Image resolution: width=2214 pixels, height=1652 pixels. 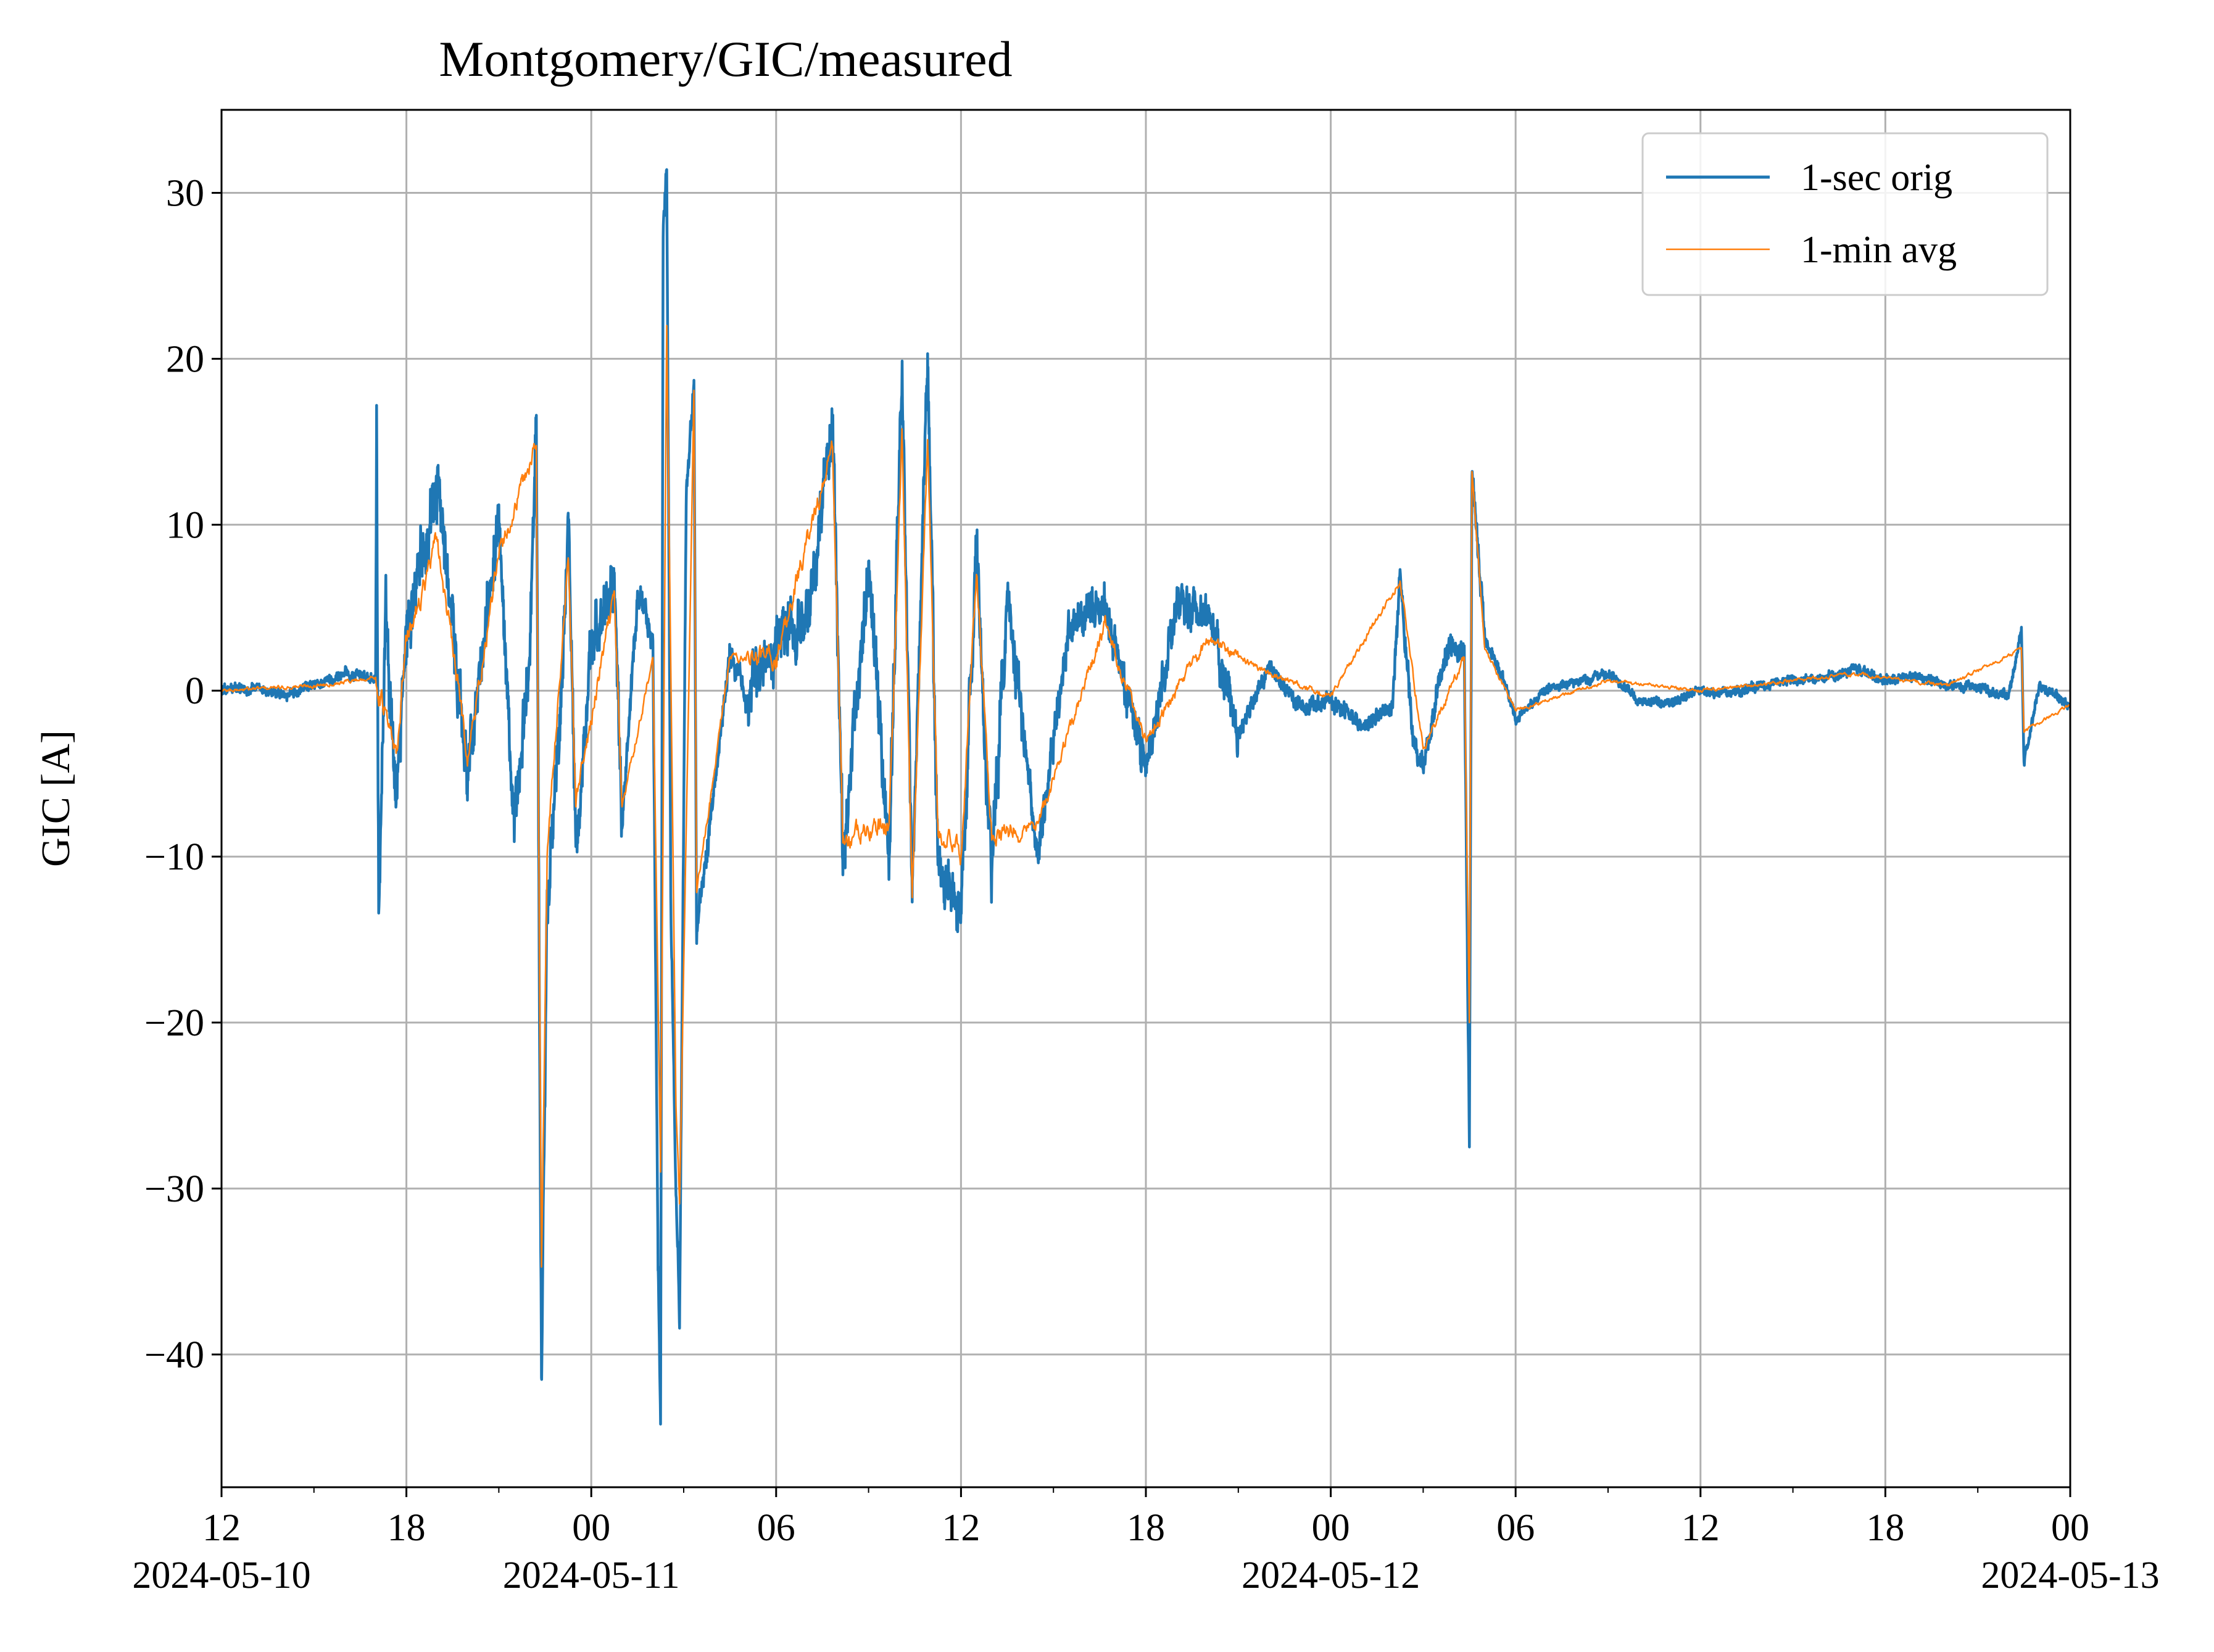 What do you see at coordinates (1879, 250) in the screenshot?
I see `legend-label-1-min-avg: 1-min avg` at bounding box center [1879, 250].